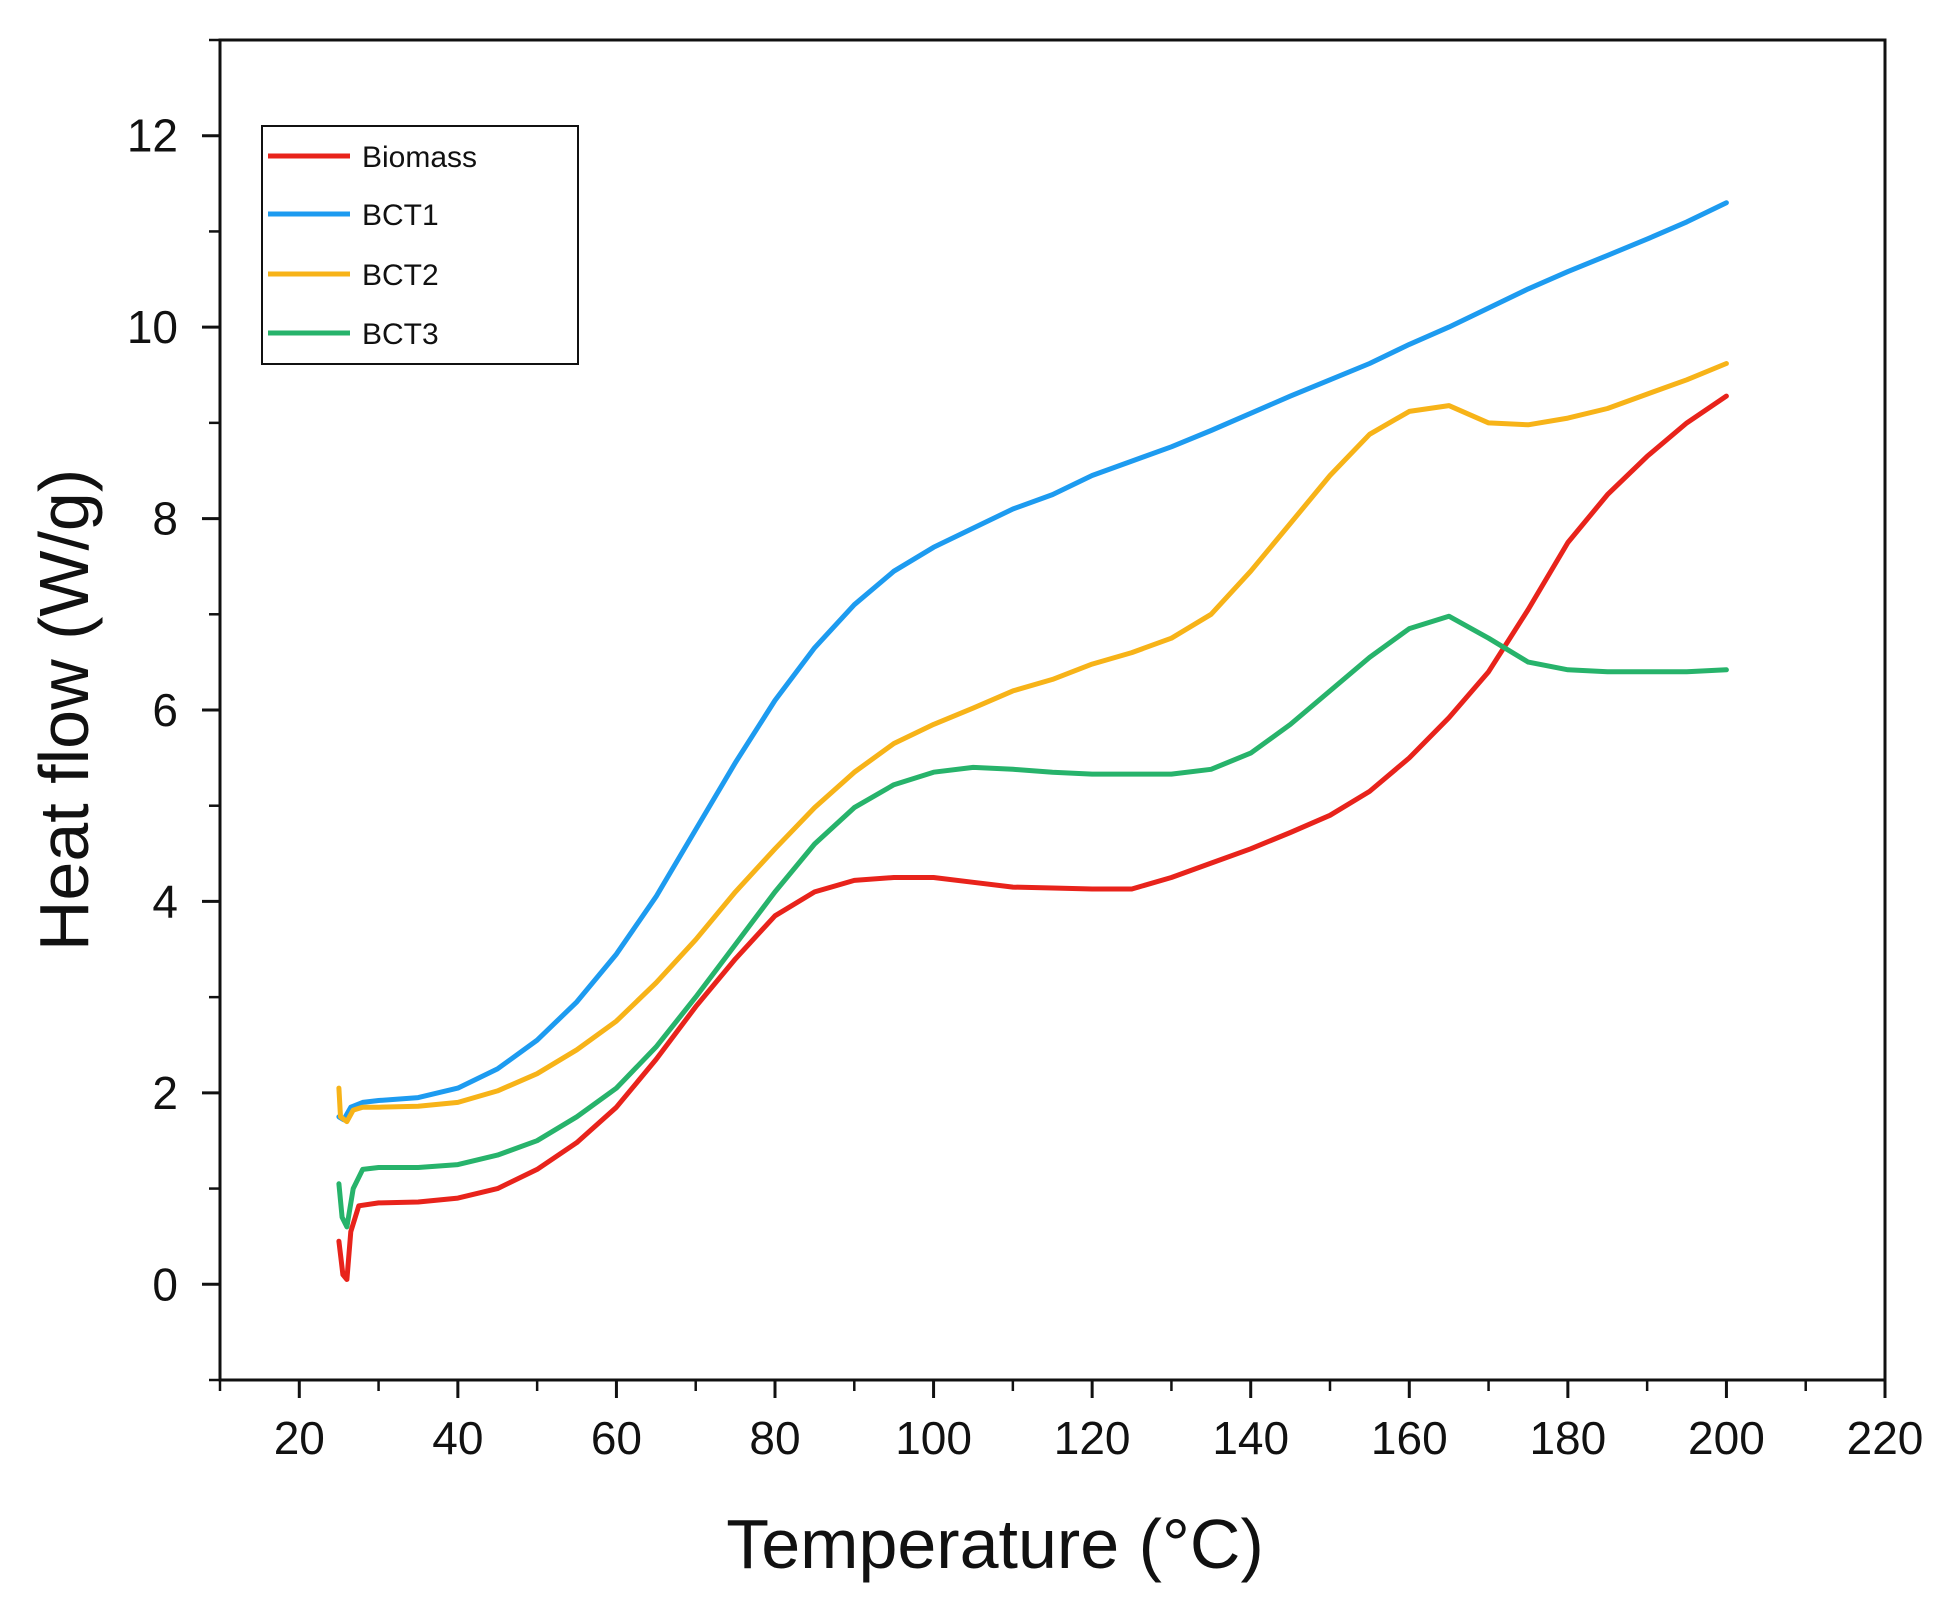 Image resolution: width=1947 pixels, height=1611 pixels. What do you see at coordinates (419, 157) in the screenshot?
I see `legend-label-biomass: Biomass` at bounding box center [419, 157].